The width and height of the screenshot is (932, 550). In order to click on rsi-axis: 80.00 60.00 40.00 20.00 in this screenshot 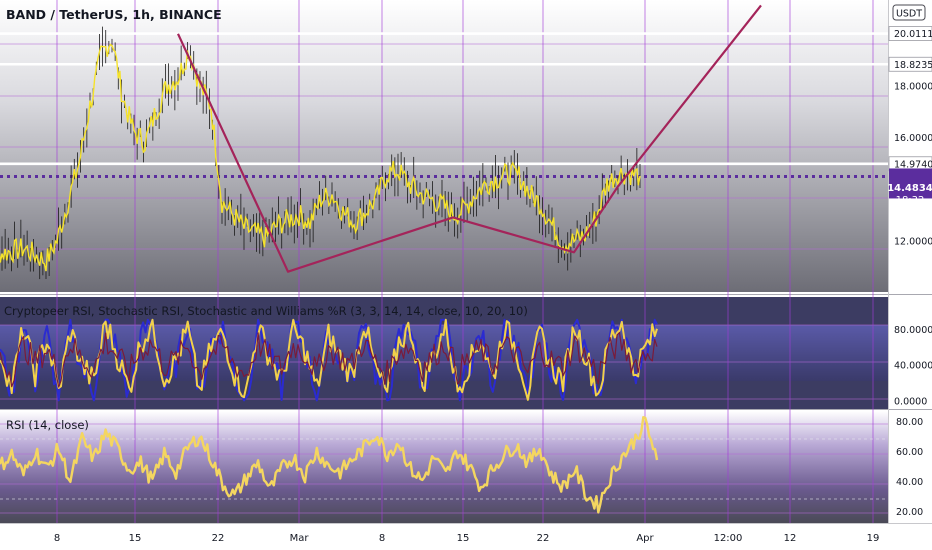, I will do `click(909, 467)`.